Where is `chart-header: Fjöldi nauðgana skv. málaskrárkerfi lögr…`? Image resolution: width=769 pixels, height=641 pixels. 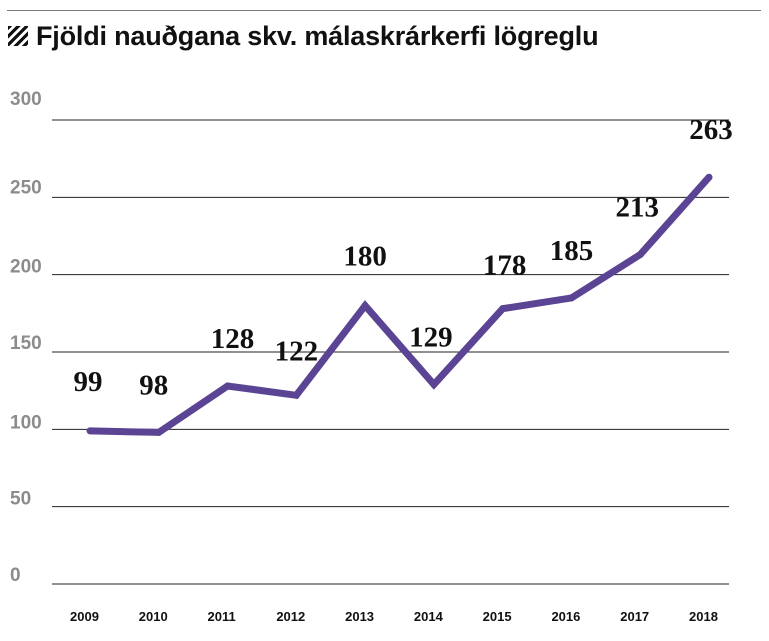 chart-header: Fjöldi nauðgana skv. málaskrárkerfi lögr… is located at coordinates (303, 36).